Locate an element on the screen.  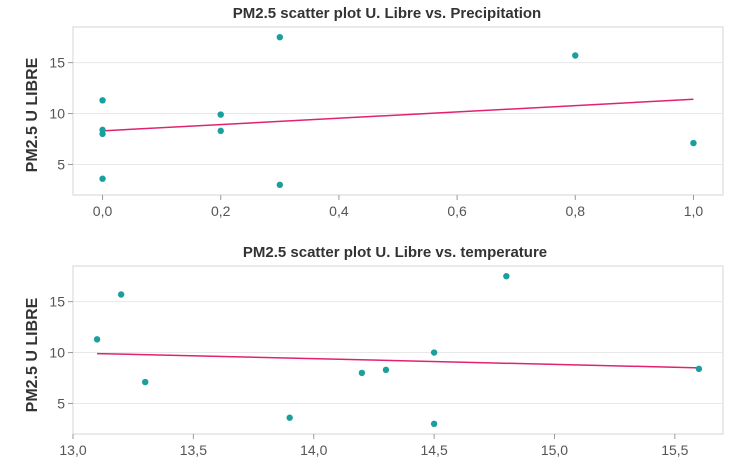
x-tick-label: 14,0 is located at coordinates (313, 450).